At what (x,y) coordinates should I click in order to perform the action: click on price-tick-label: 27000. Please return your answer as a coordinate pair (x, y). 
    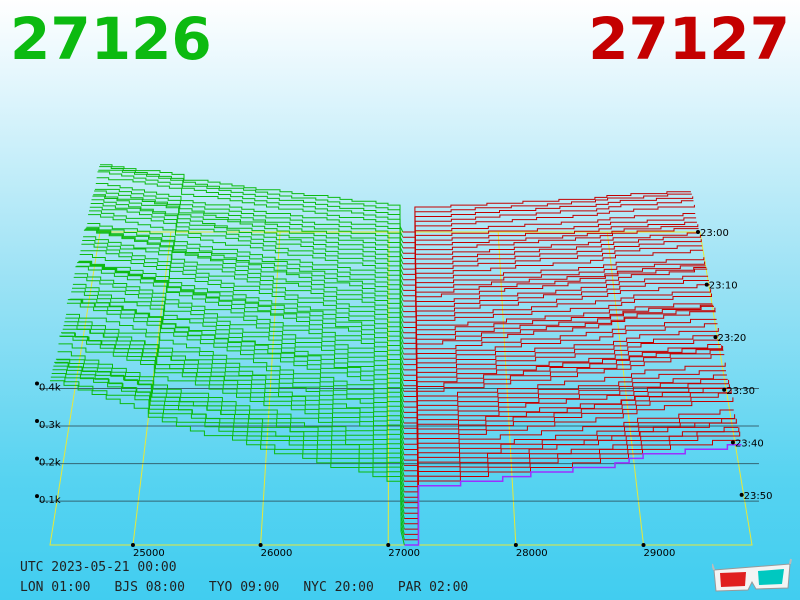
    Looking at the image, I should click on (404, 553).